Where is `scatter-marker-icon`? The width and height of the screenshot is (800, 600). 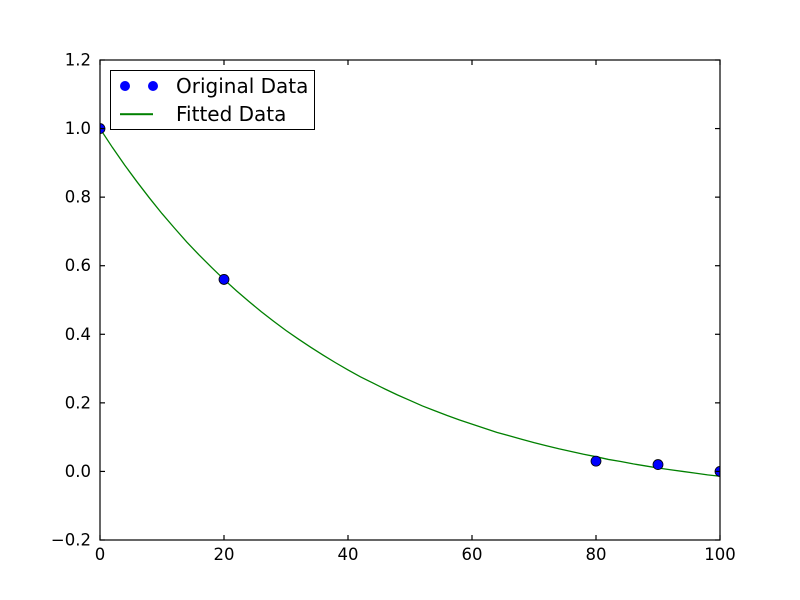 scatter-marker-icon is located at coordinates (143, 86).